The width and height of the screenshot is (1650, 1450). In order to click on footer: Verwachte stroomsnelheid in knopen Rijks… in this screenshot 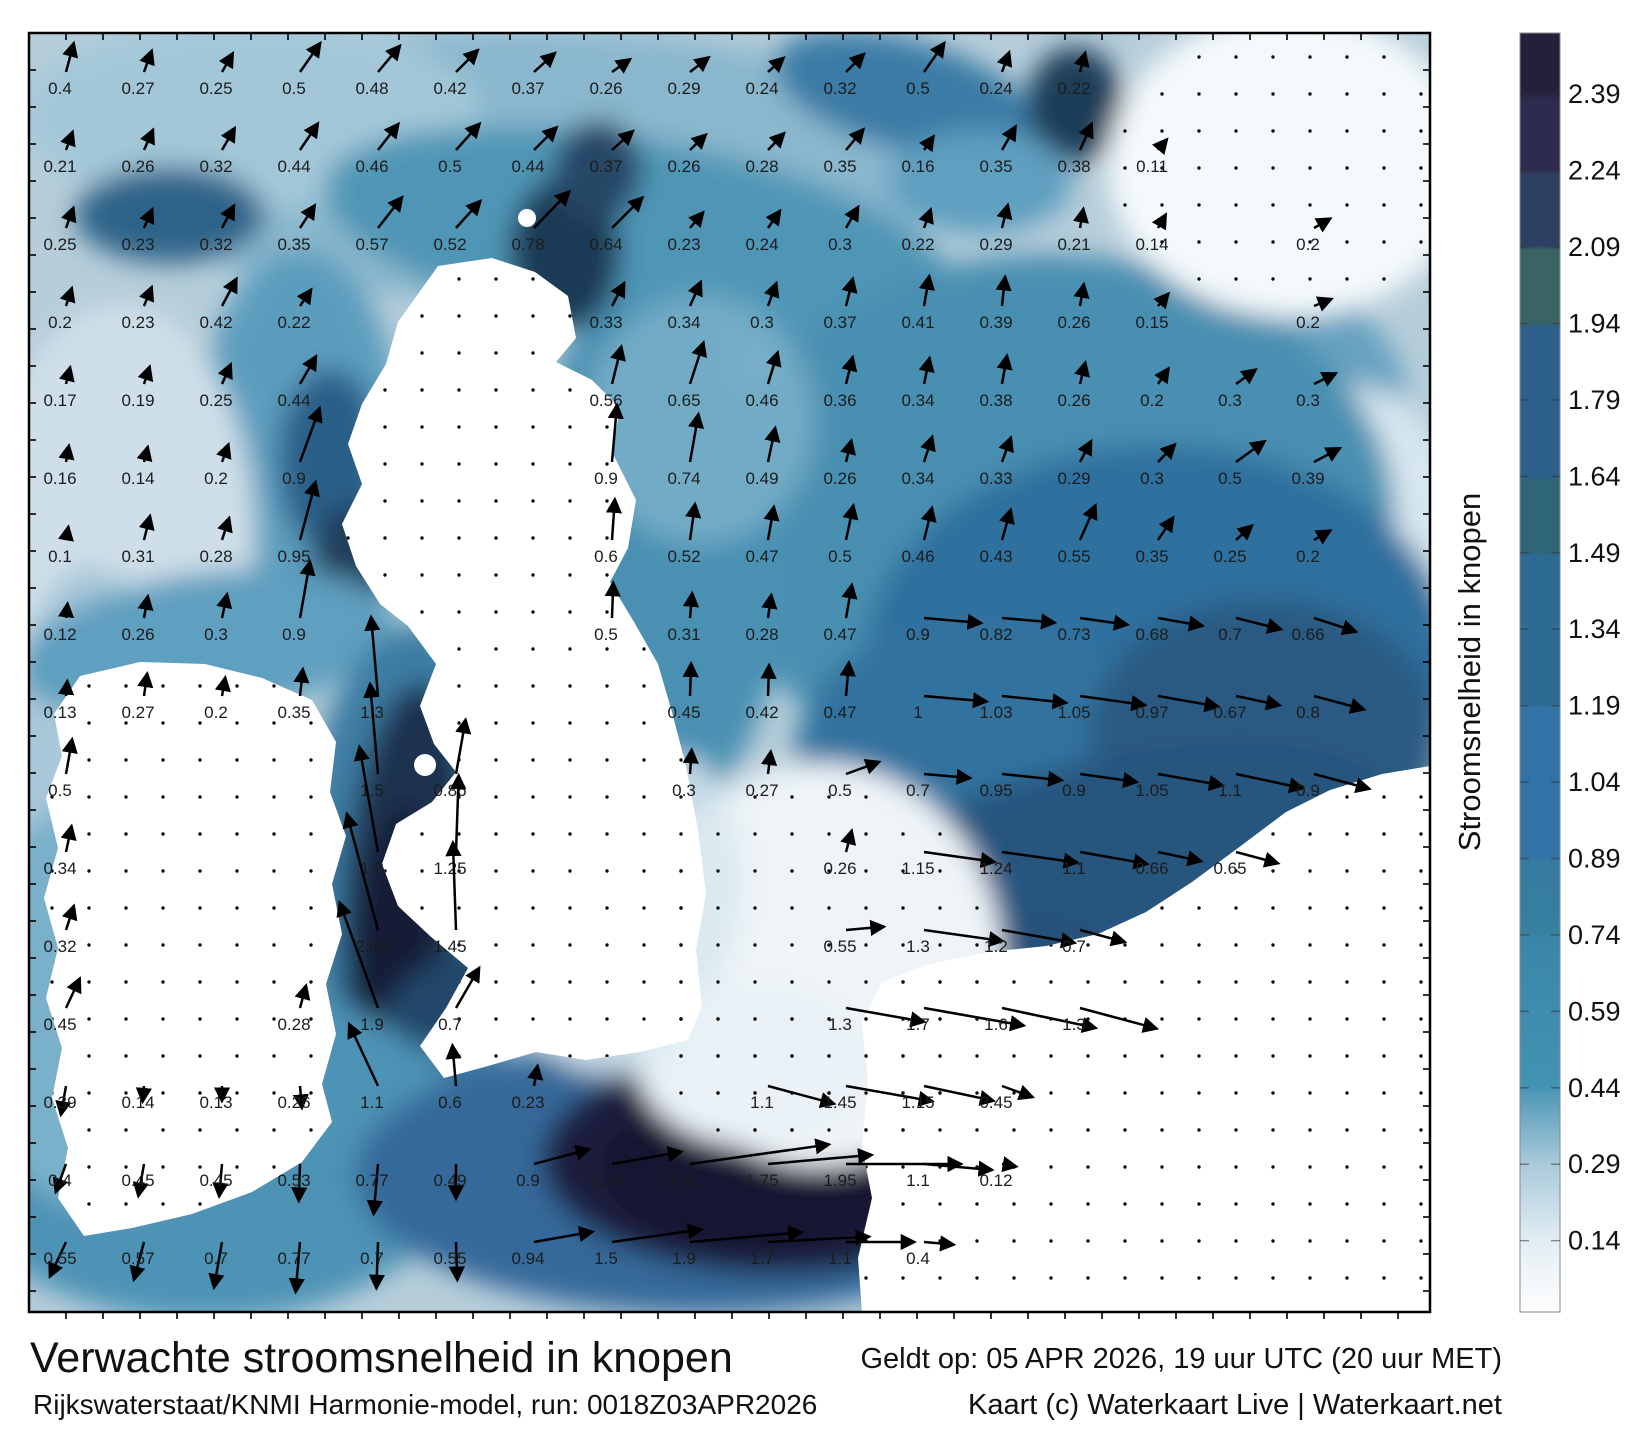, I will do `click(766, 1377)`.